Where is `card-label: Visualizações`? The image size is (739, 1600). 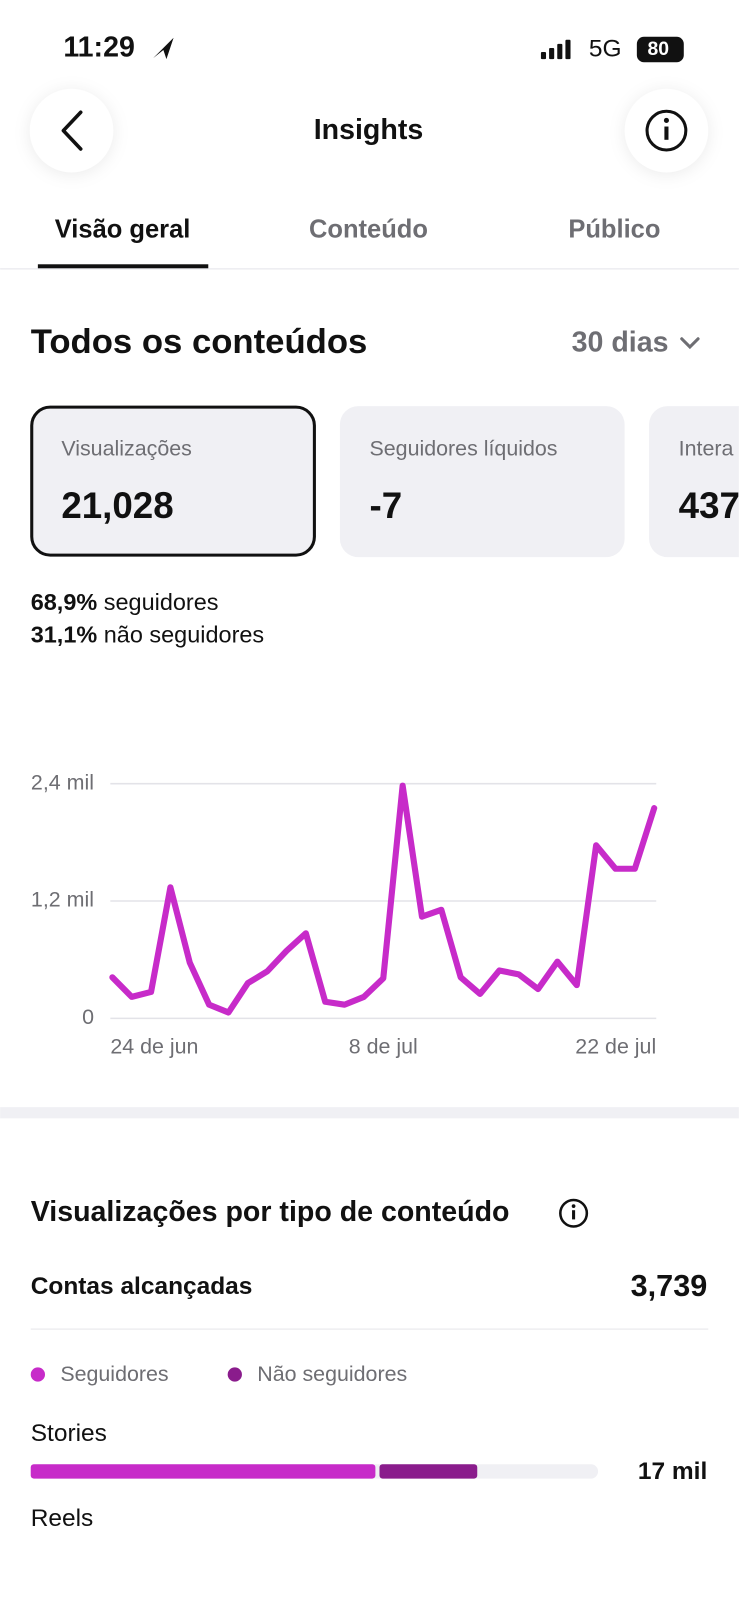
card-label: Visualizações is located at coordinates (126, 449).